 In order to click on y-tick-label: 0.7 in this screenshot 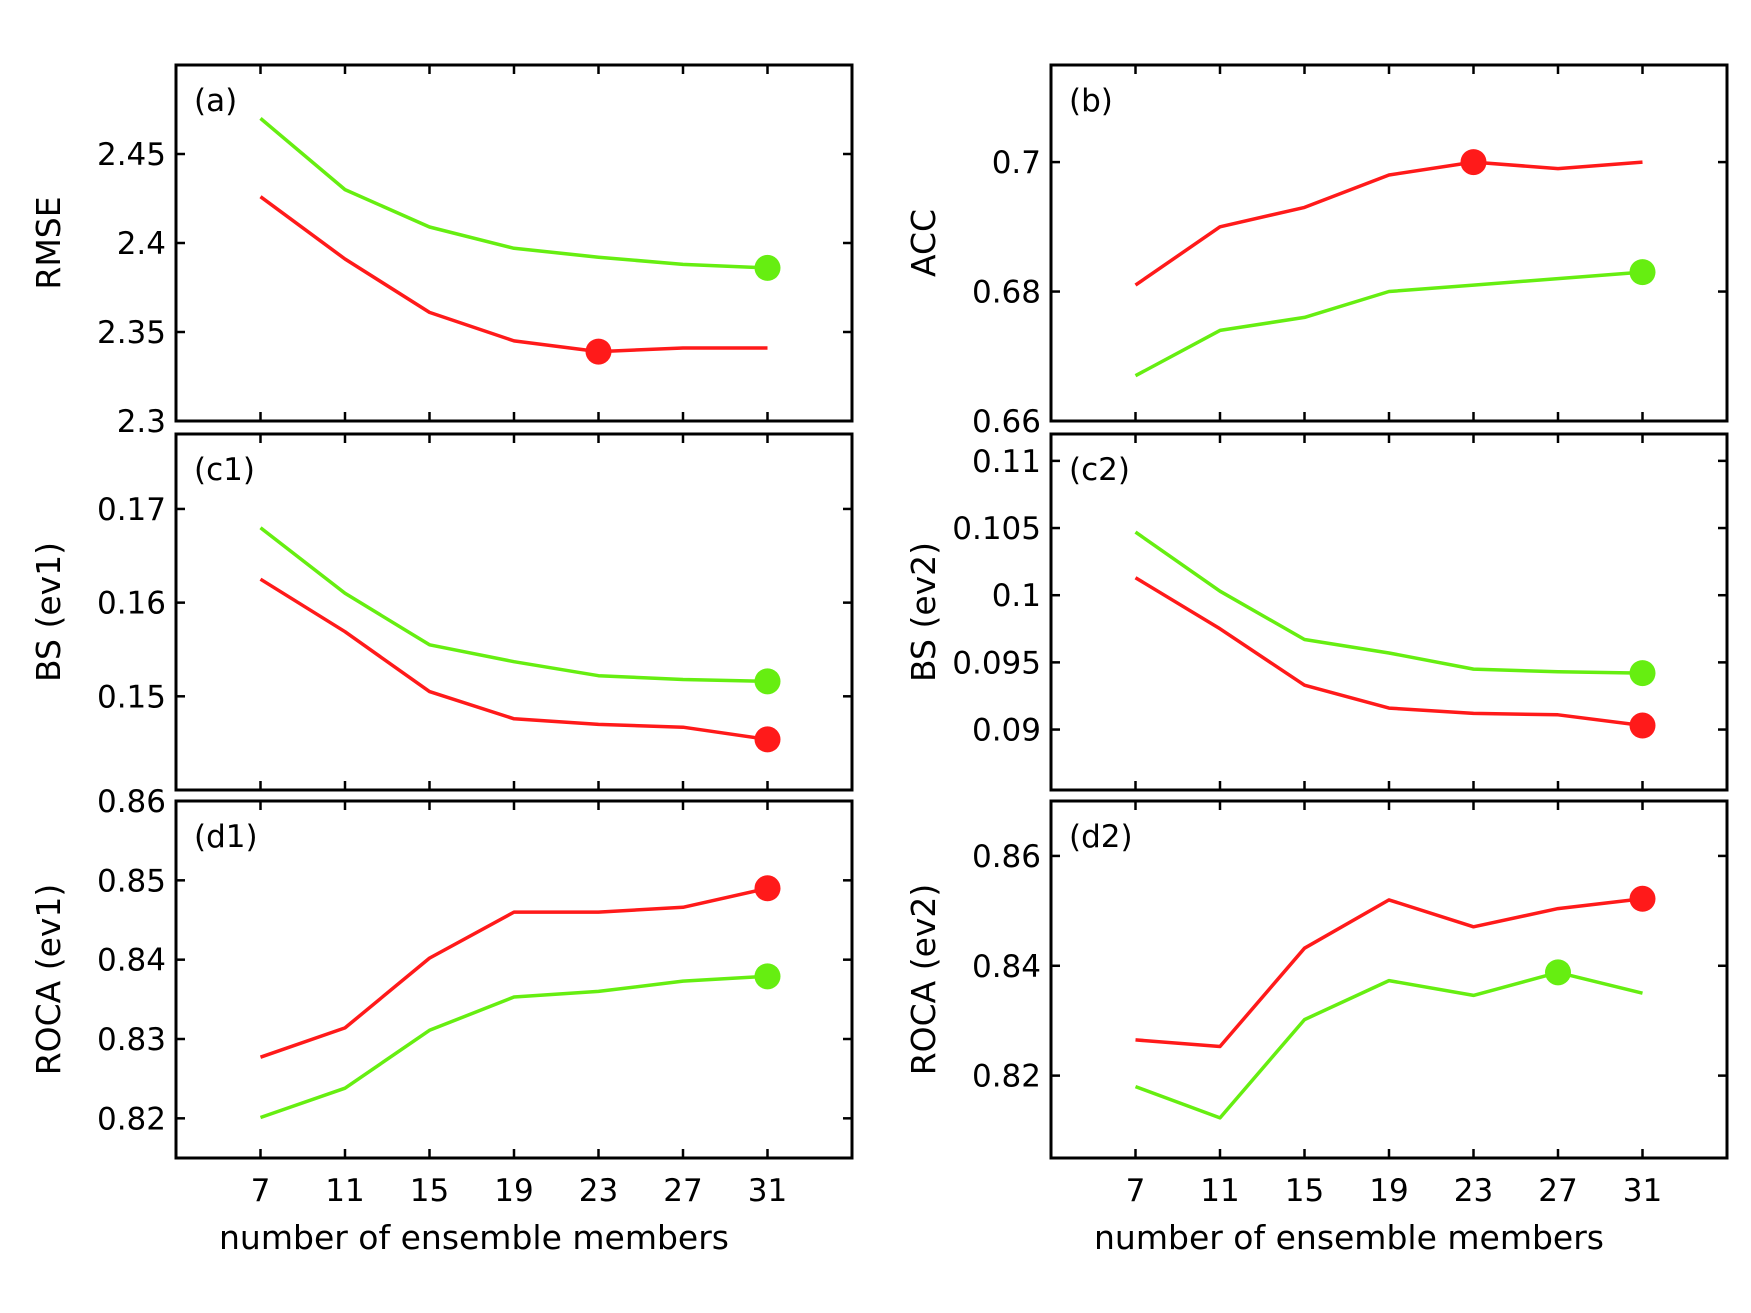, I will do `click(1016, 163)`.